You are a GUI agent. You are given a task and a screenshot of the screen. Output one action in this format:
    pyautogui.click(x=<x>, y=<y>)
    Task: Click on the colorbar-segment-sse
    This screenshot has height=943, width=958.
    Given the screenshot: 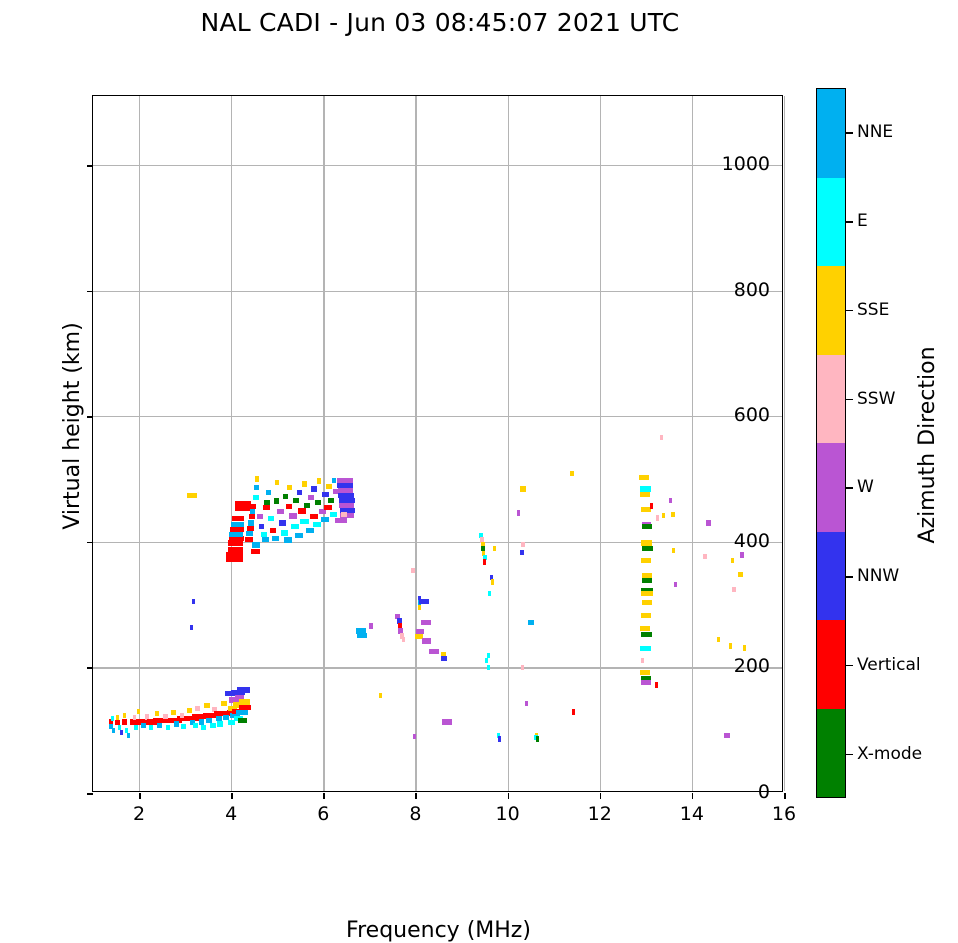 What is the action you would take?
    pyautogui.click(x=831, y=310)
    